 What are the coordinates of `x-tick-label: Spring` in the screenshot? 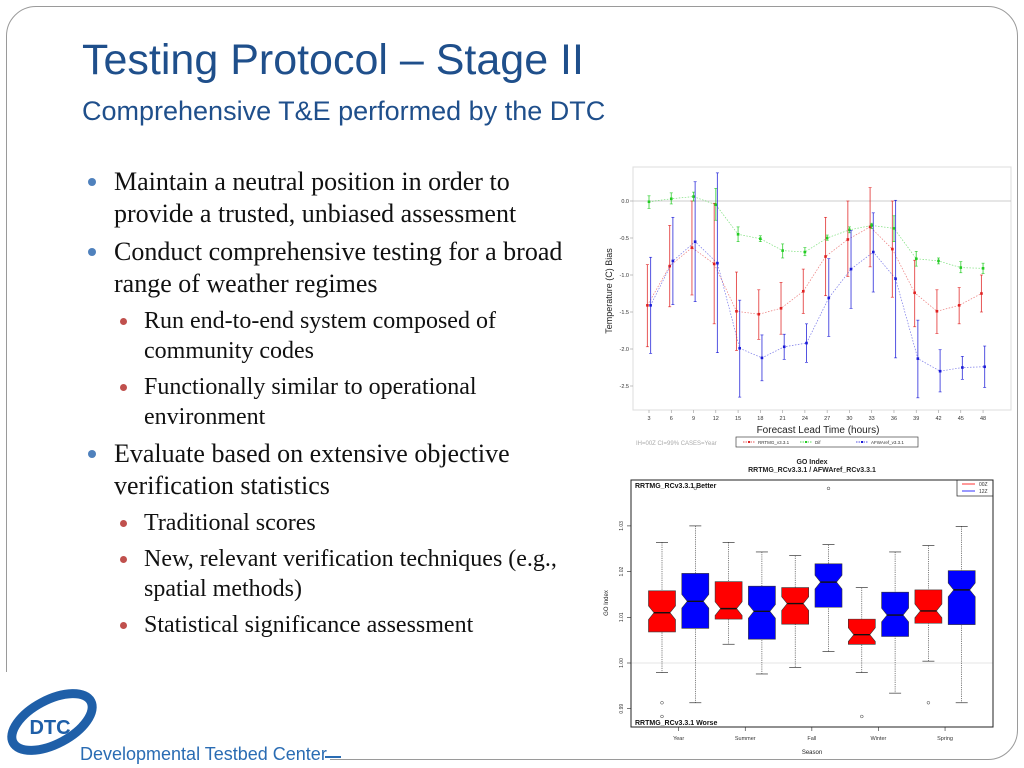 It's located at (945, 739).